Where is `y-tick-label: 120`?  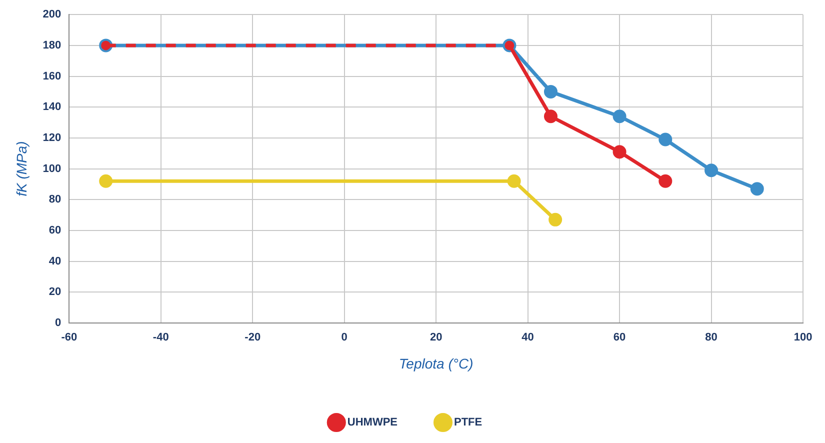 y-tick-label: 120 is located at coordinates (52, 138).